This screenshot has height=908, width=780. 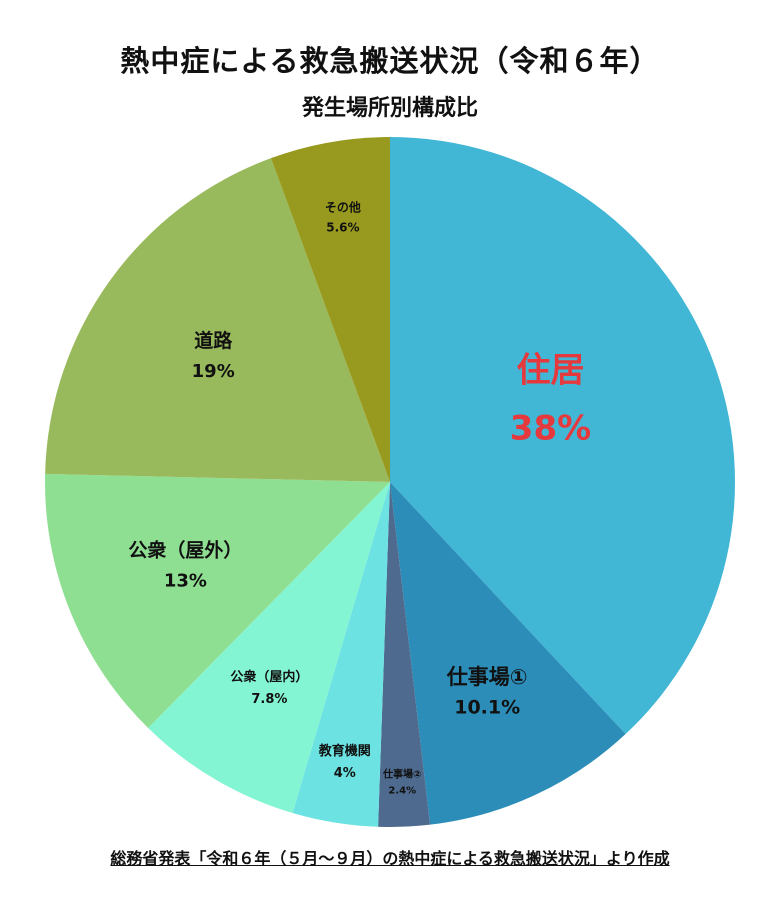 I want to click on slice-label: 住居, so click(x=551, y=371).